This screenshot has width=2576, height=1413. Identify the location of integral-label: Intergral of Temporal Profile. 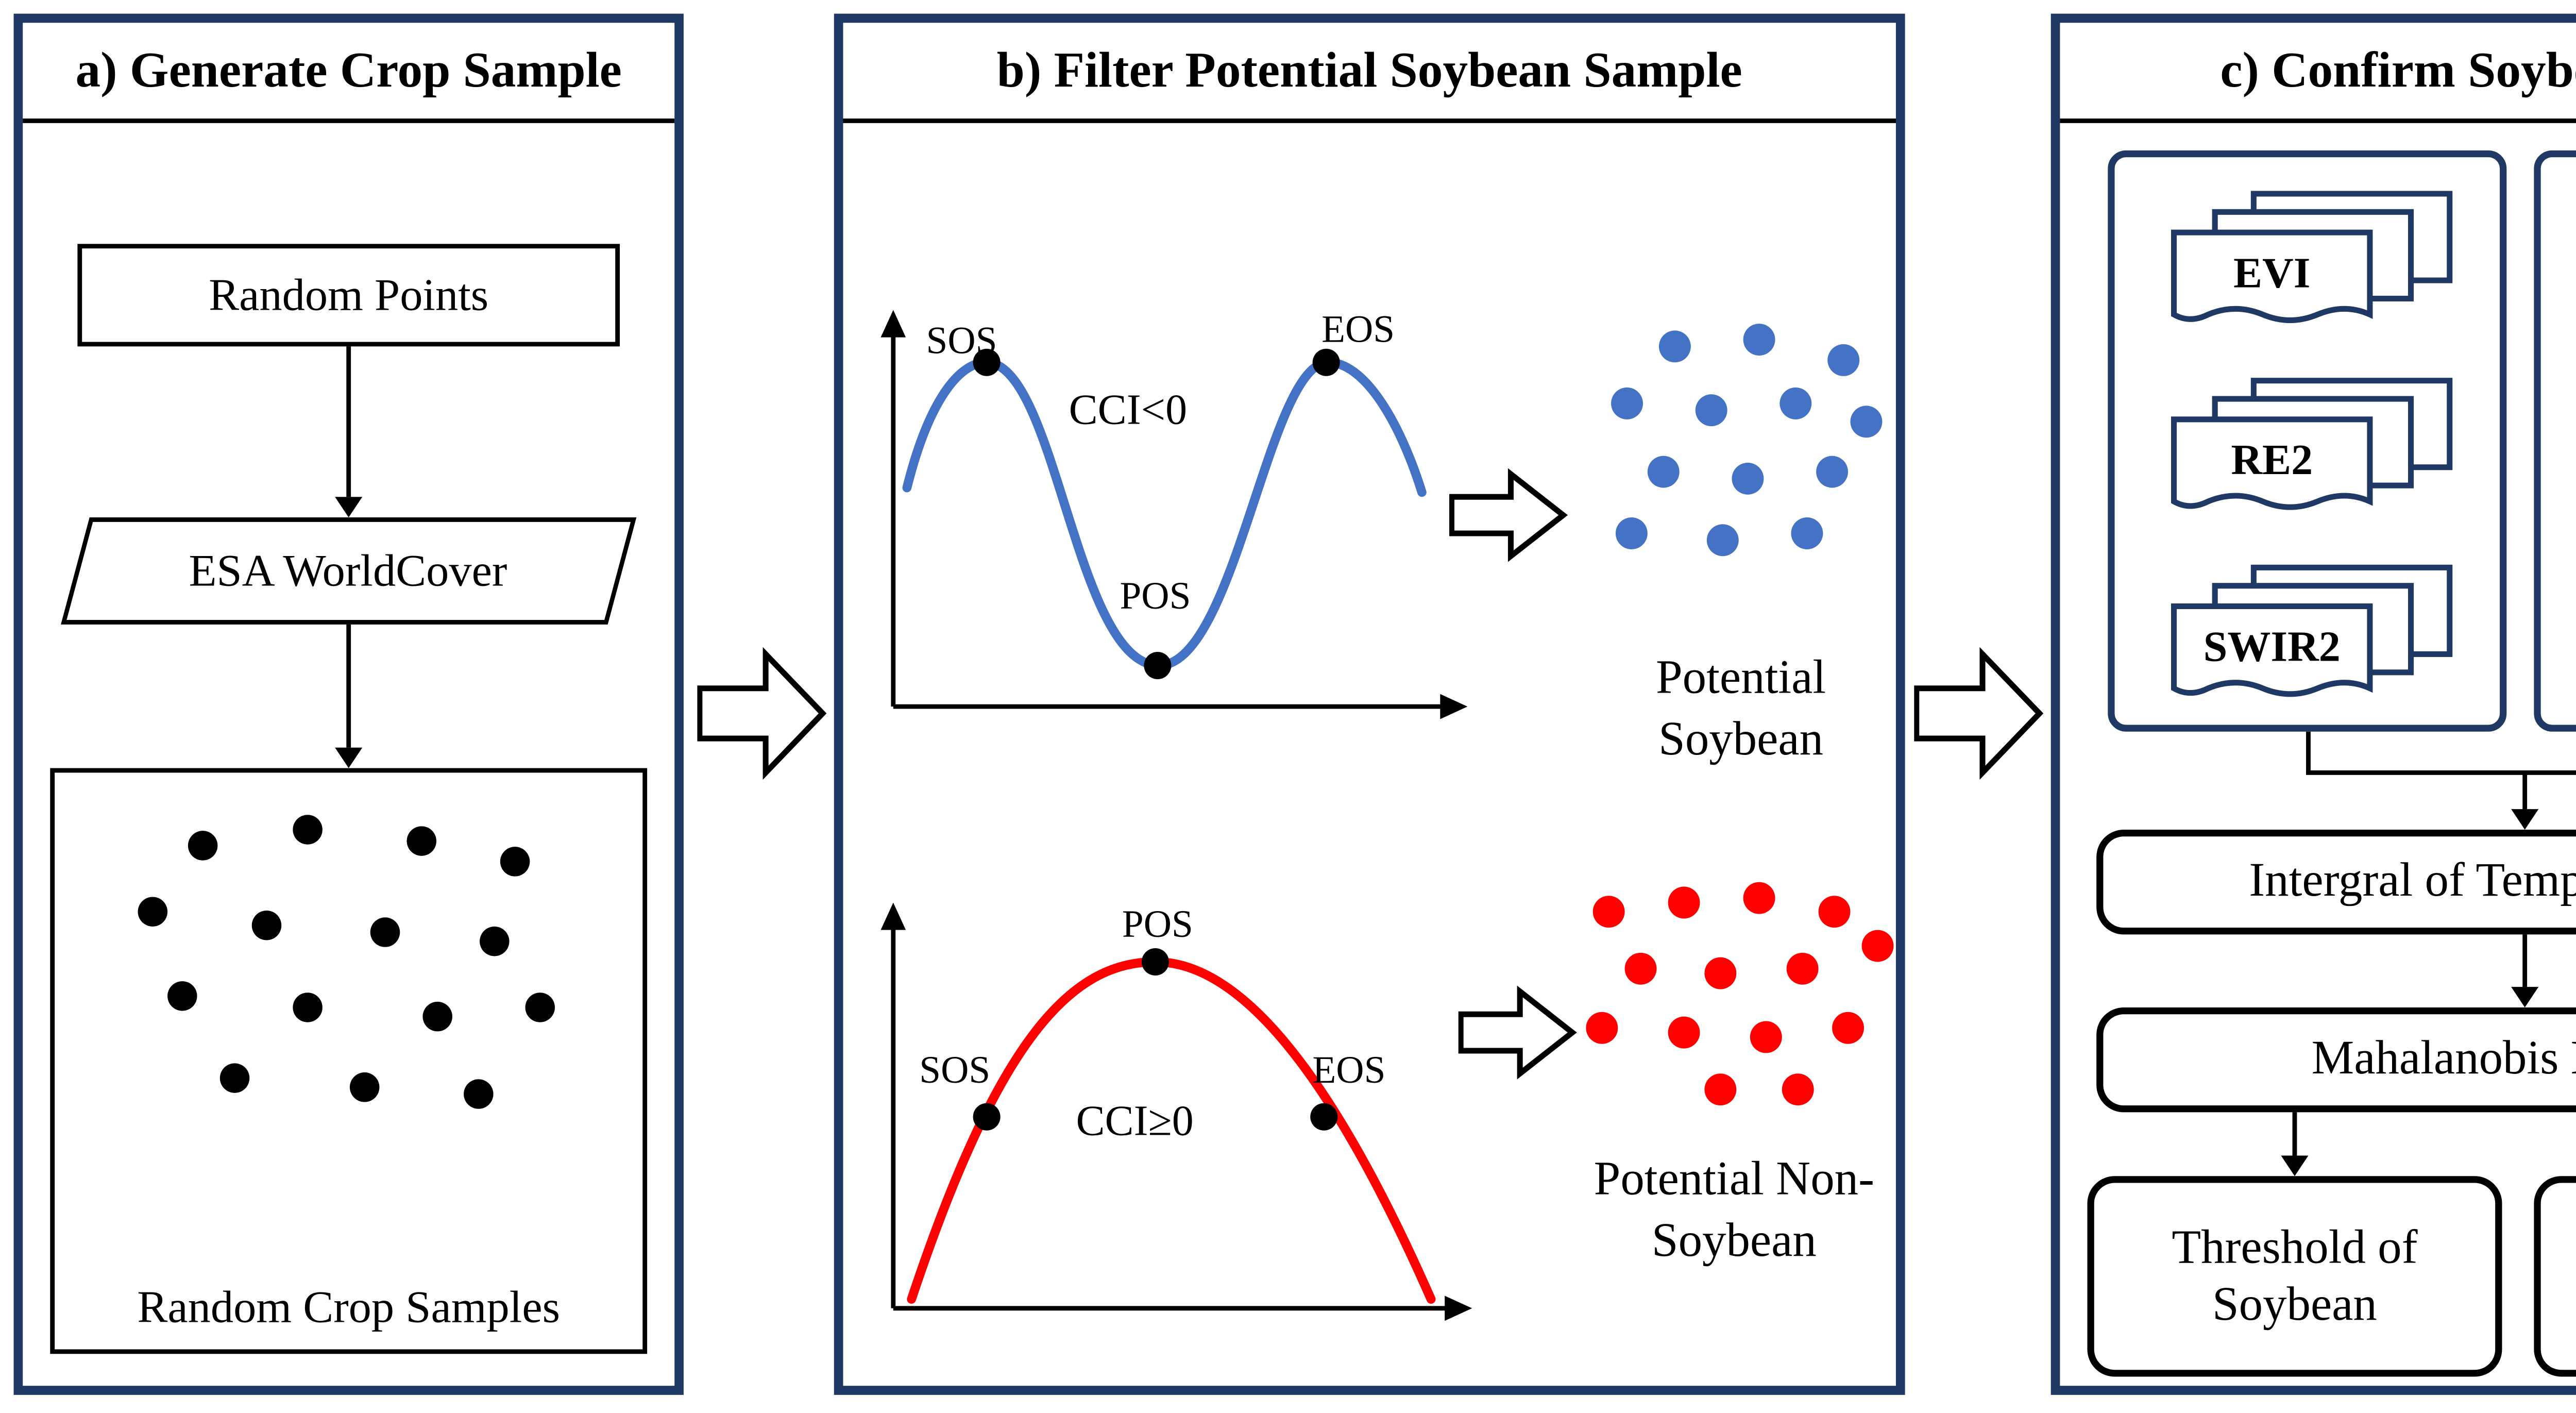
(2412, 881).